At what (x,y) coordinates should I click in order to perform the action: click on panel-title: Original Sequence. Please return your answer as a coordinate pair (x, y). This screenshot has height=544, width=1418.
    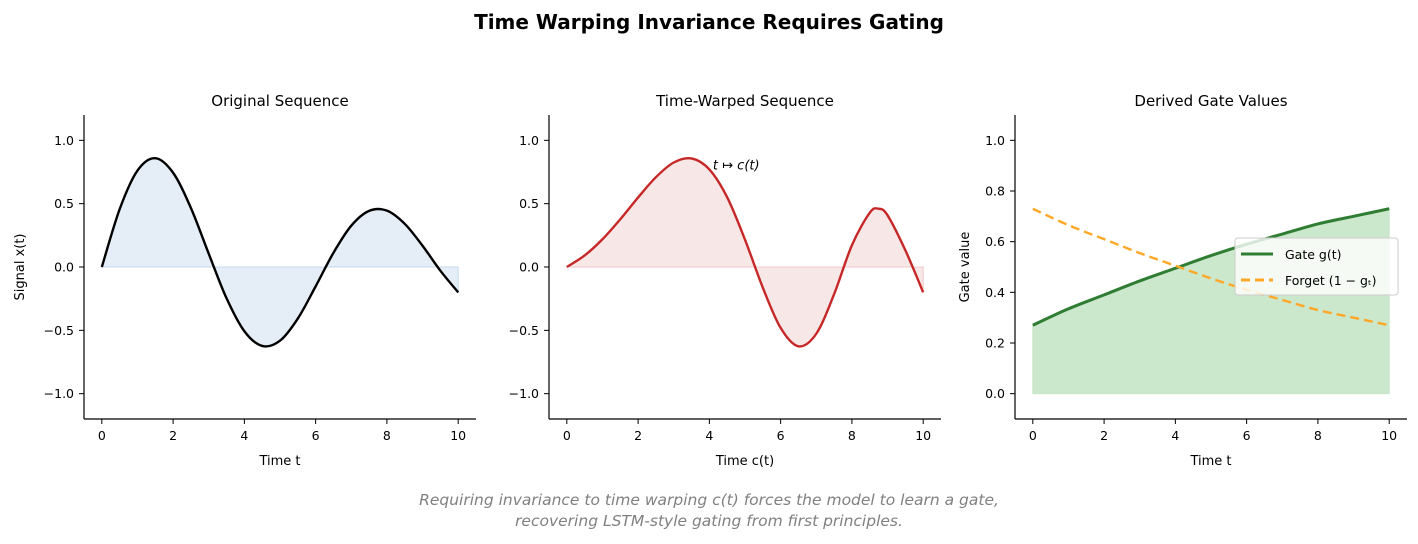
    Looking at the image, I should click on (279, 101).